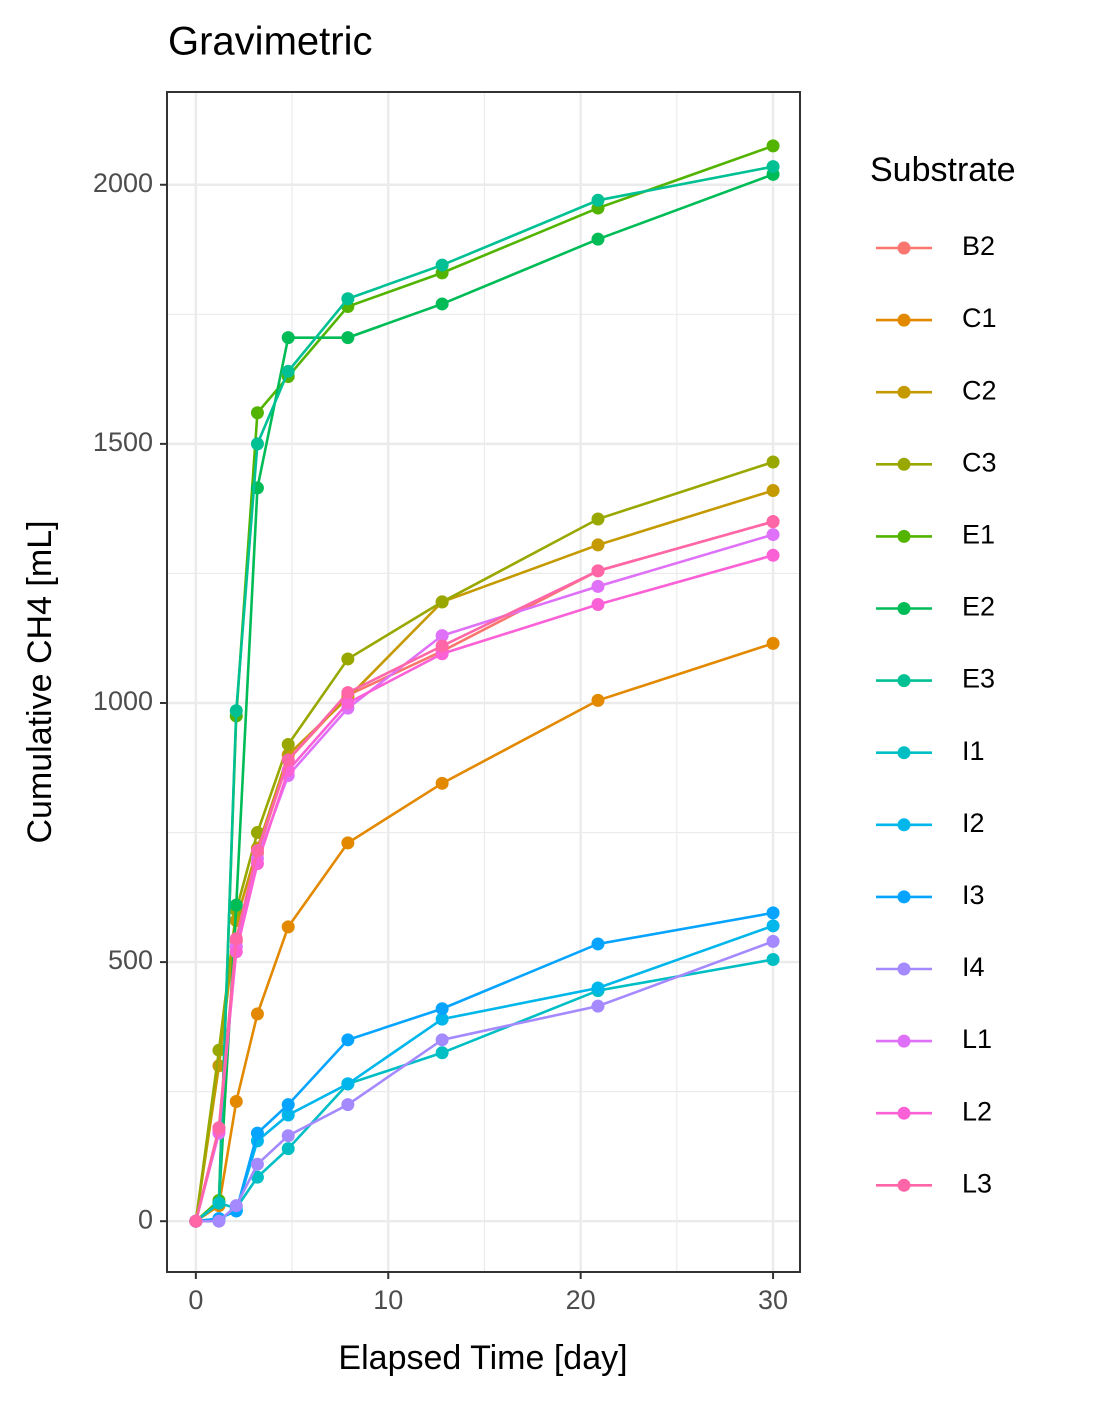 The width and height of the screenshot is (1093, 1411). I want to click on x-tick-label: 30, so click(773, 1300).